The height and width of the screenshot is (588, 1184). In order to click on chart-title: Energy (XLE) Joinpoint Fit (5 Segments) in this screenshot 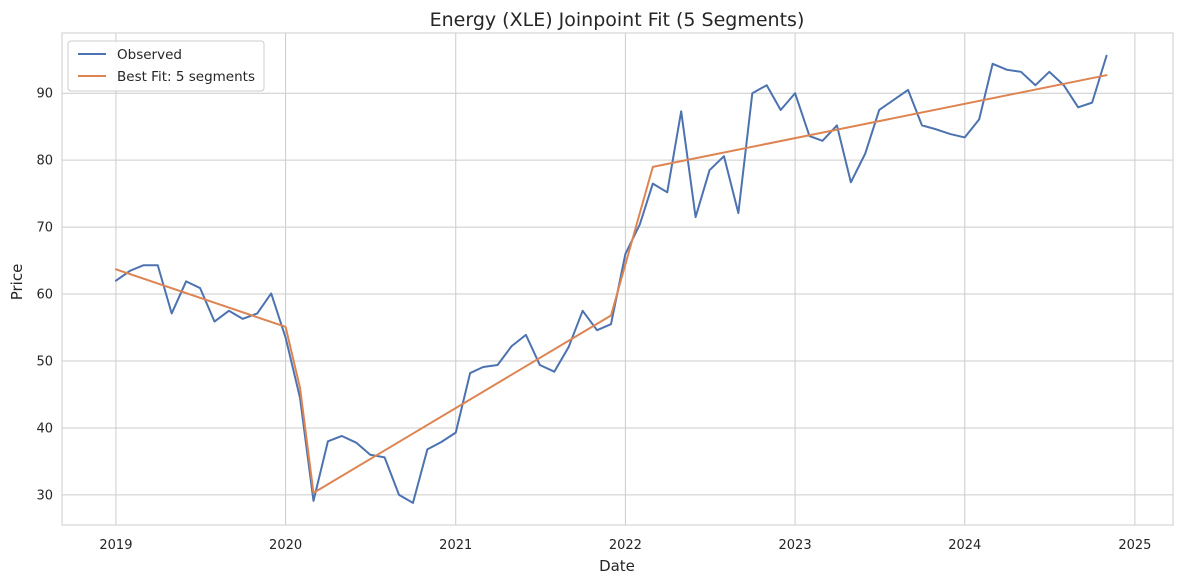, I will do `click(617, 20)`.